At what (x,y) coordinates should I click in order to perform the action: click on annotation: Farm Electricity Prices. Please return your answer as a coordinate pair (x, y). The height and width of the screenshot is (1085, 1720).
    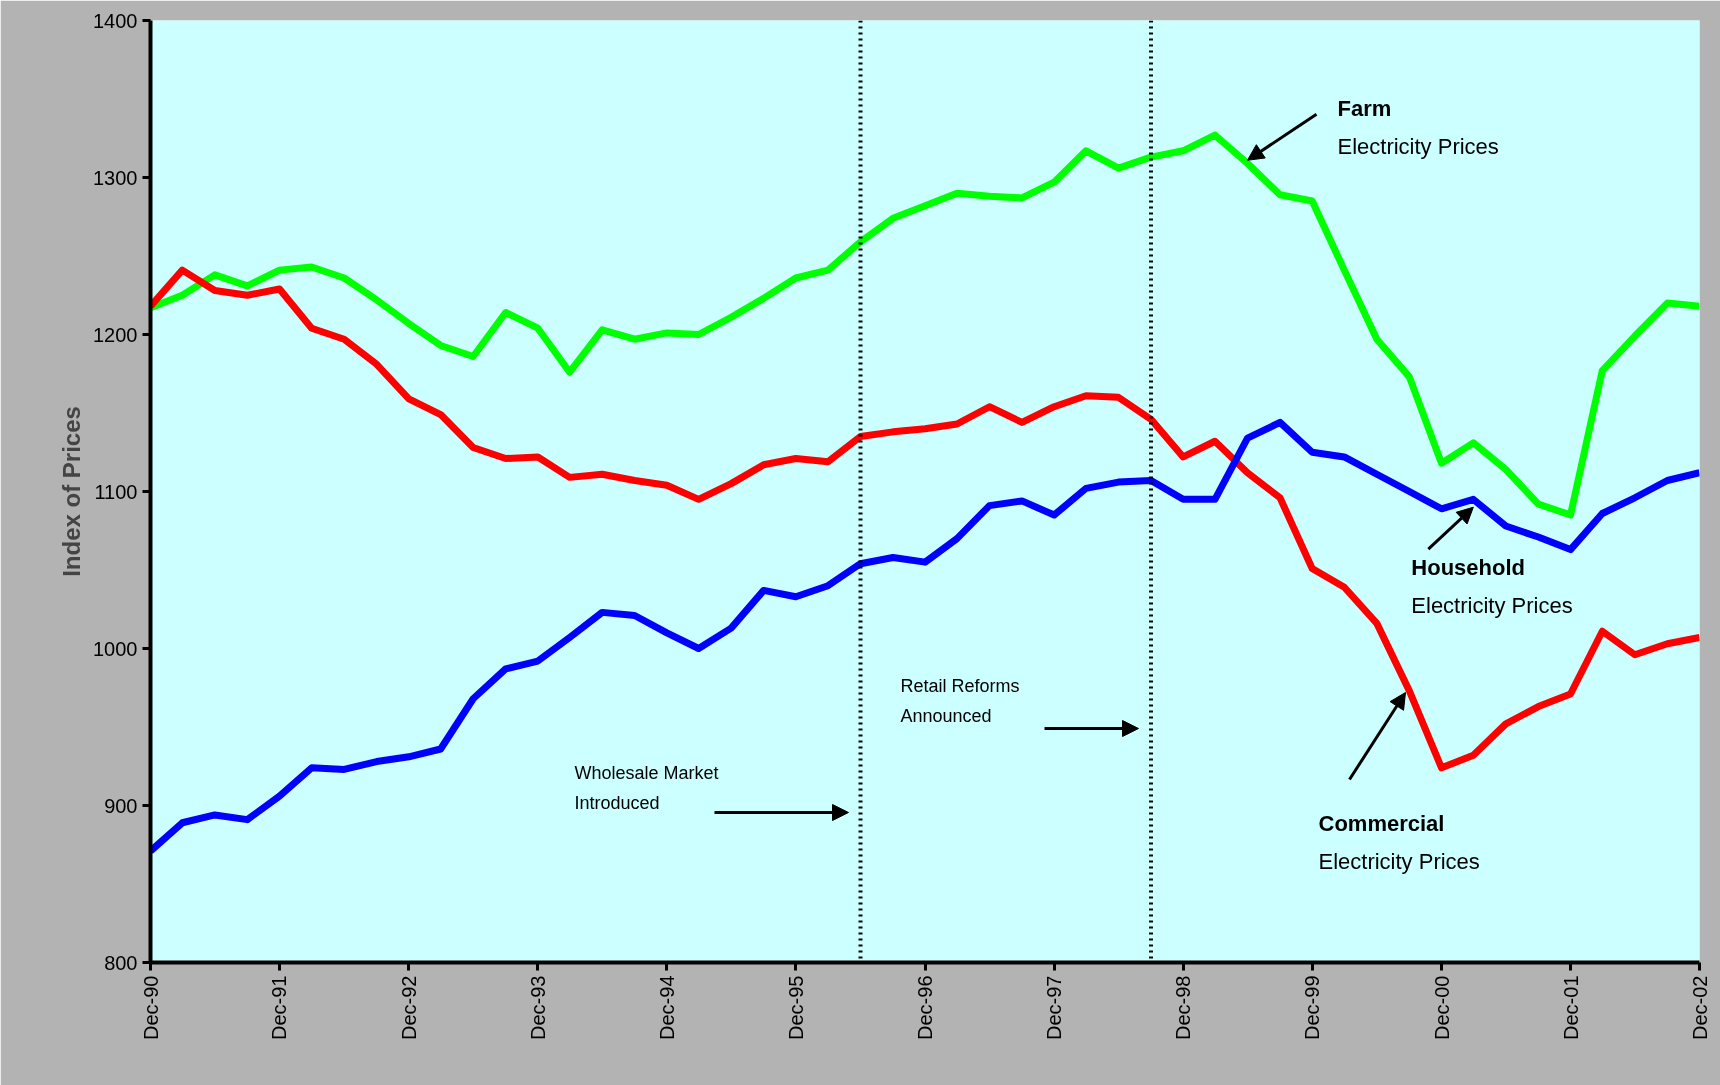
    Looking at the image, I should click on (1418, 128).